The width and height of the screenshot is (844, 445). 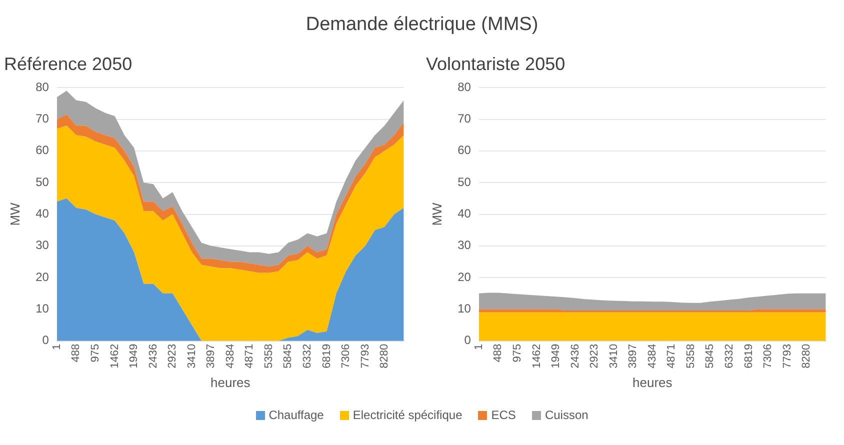 I want to click on legend-label: Chauffage, so click(x=296, y=415).